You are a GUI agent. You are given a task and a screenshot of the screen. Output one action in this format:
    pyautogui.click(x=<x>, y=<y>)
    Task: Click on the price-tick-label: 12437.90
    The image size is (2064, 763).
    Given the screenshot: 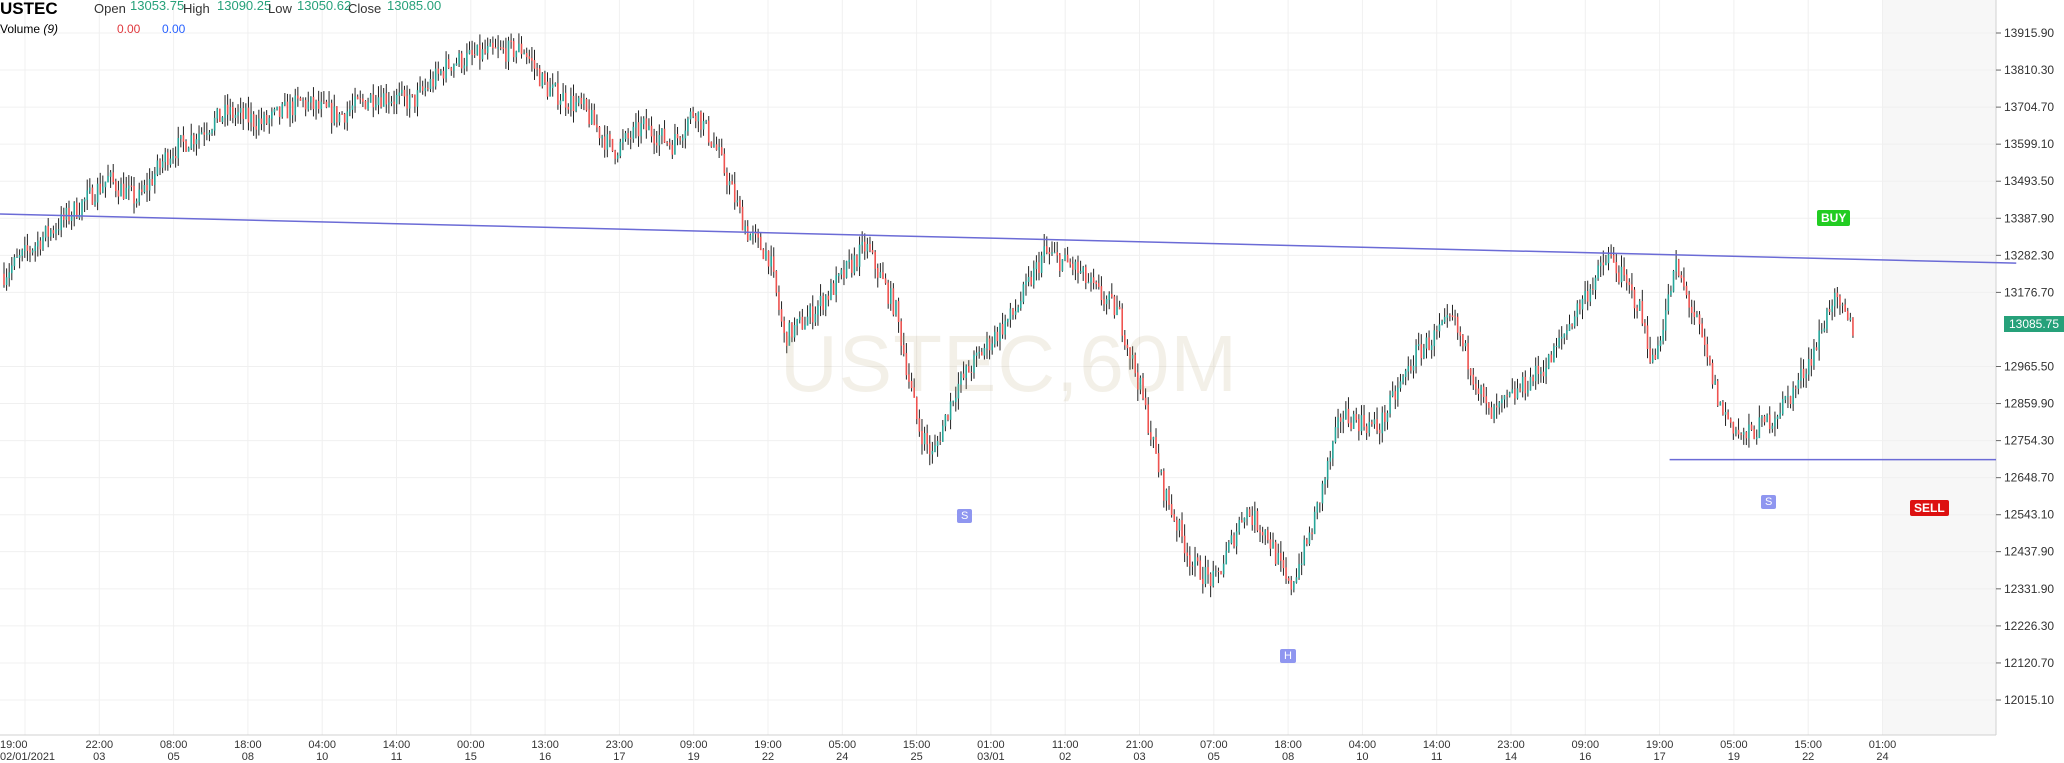 What is the action you would take?
    pyautogui.click(x=2029, y=552)
    